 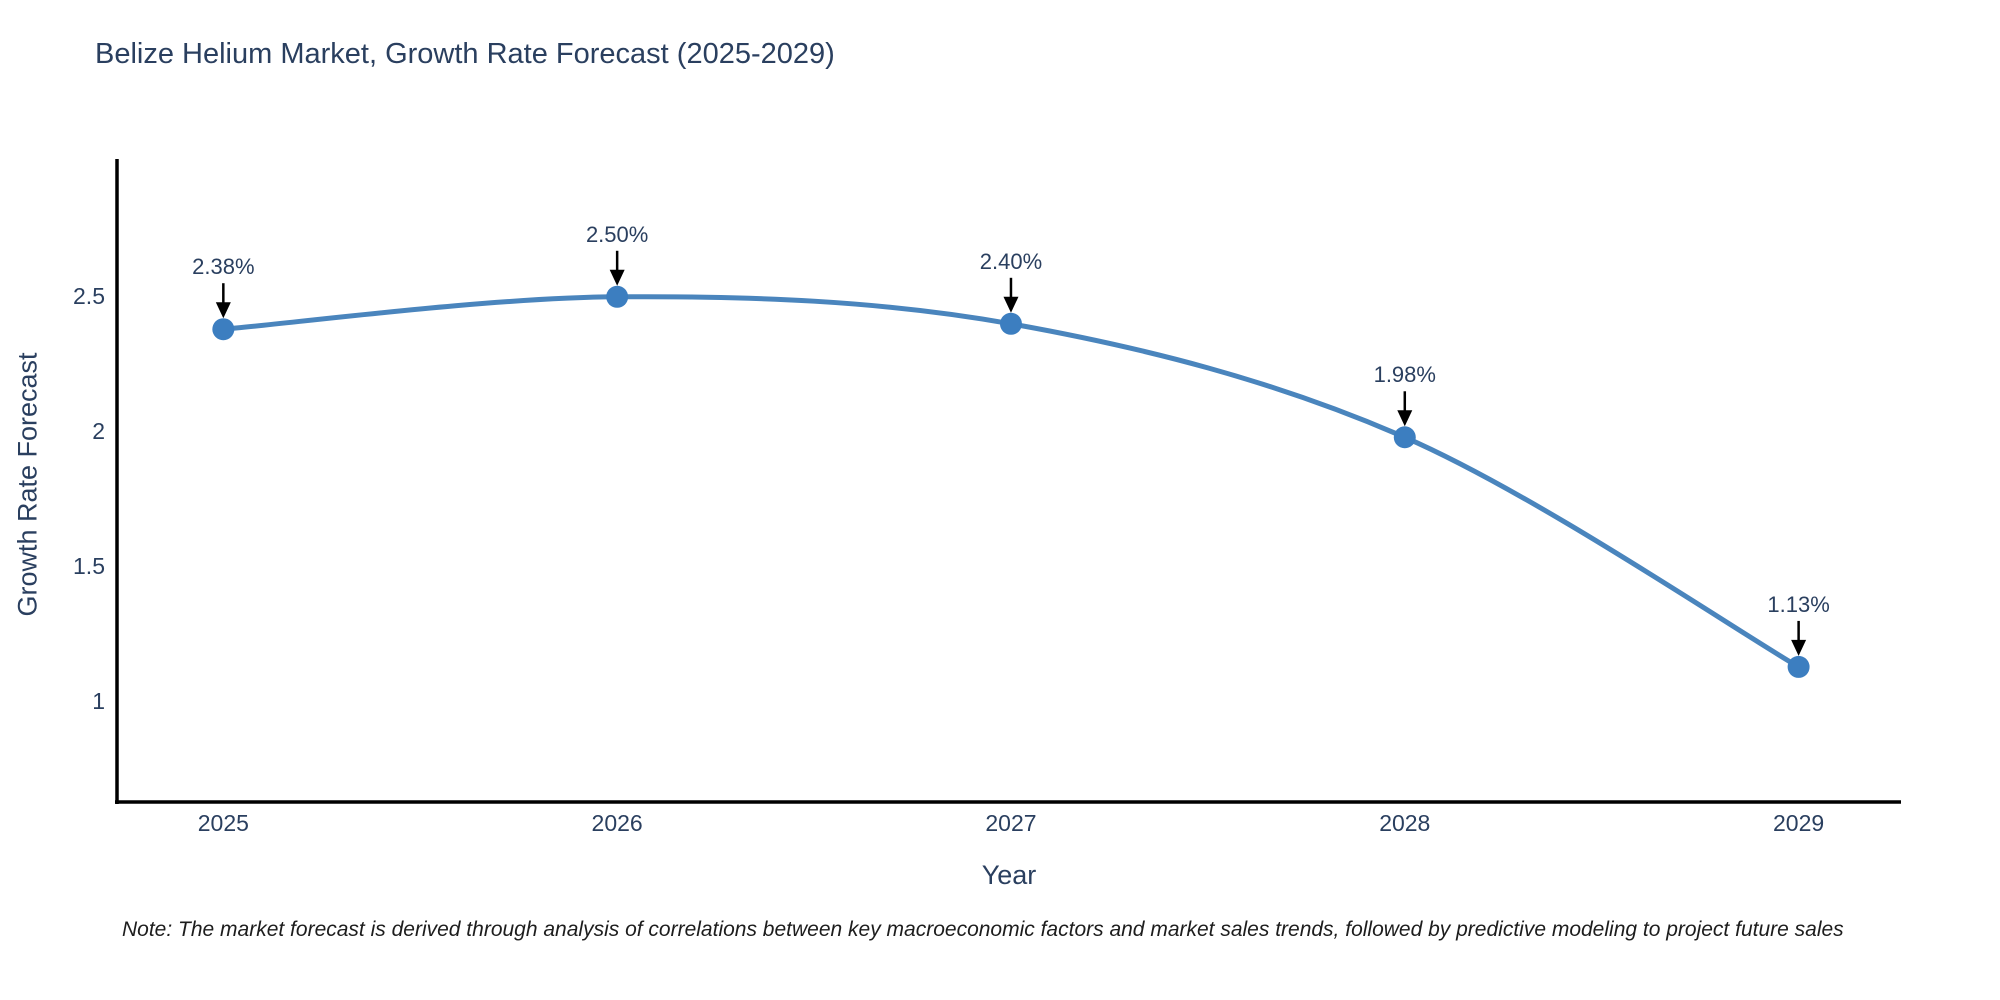 What do you see at coordinates (1798, 604) in the screenshot?
I see `annotation-label: 1.13%` at bounding box center [1798, 604].